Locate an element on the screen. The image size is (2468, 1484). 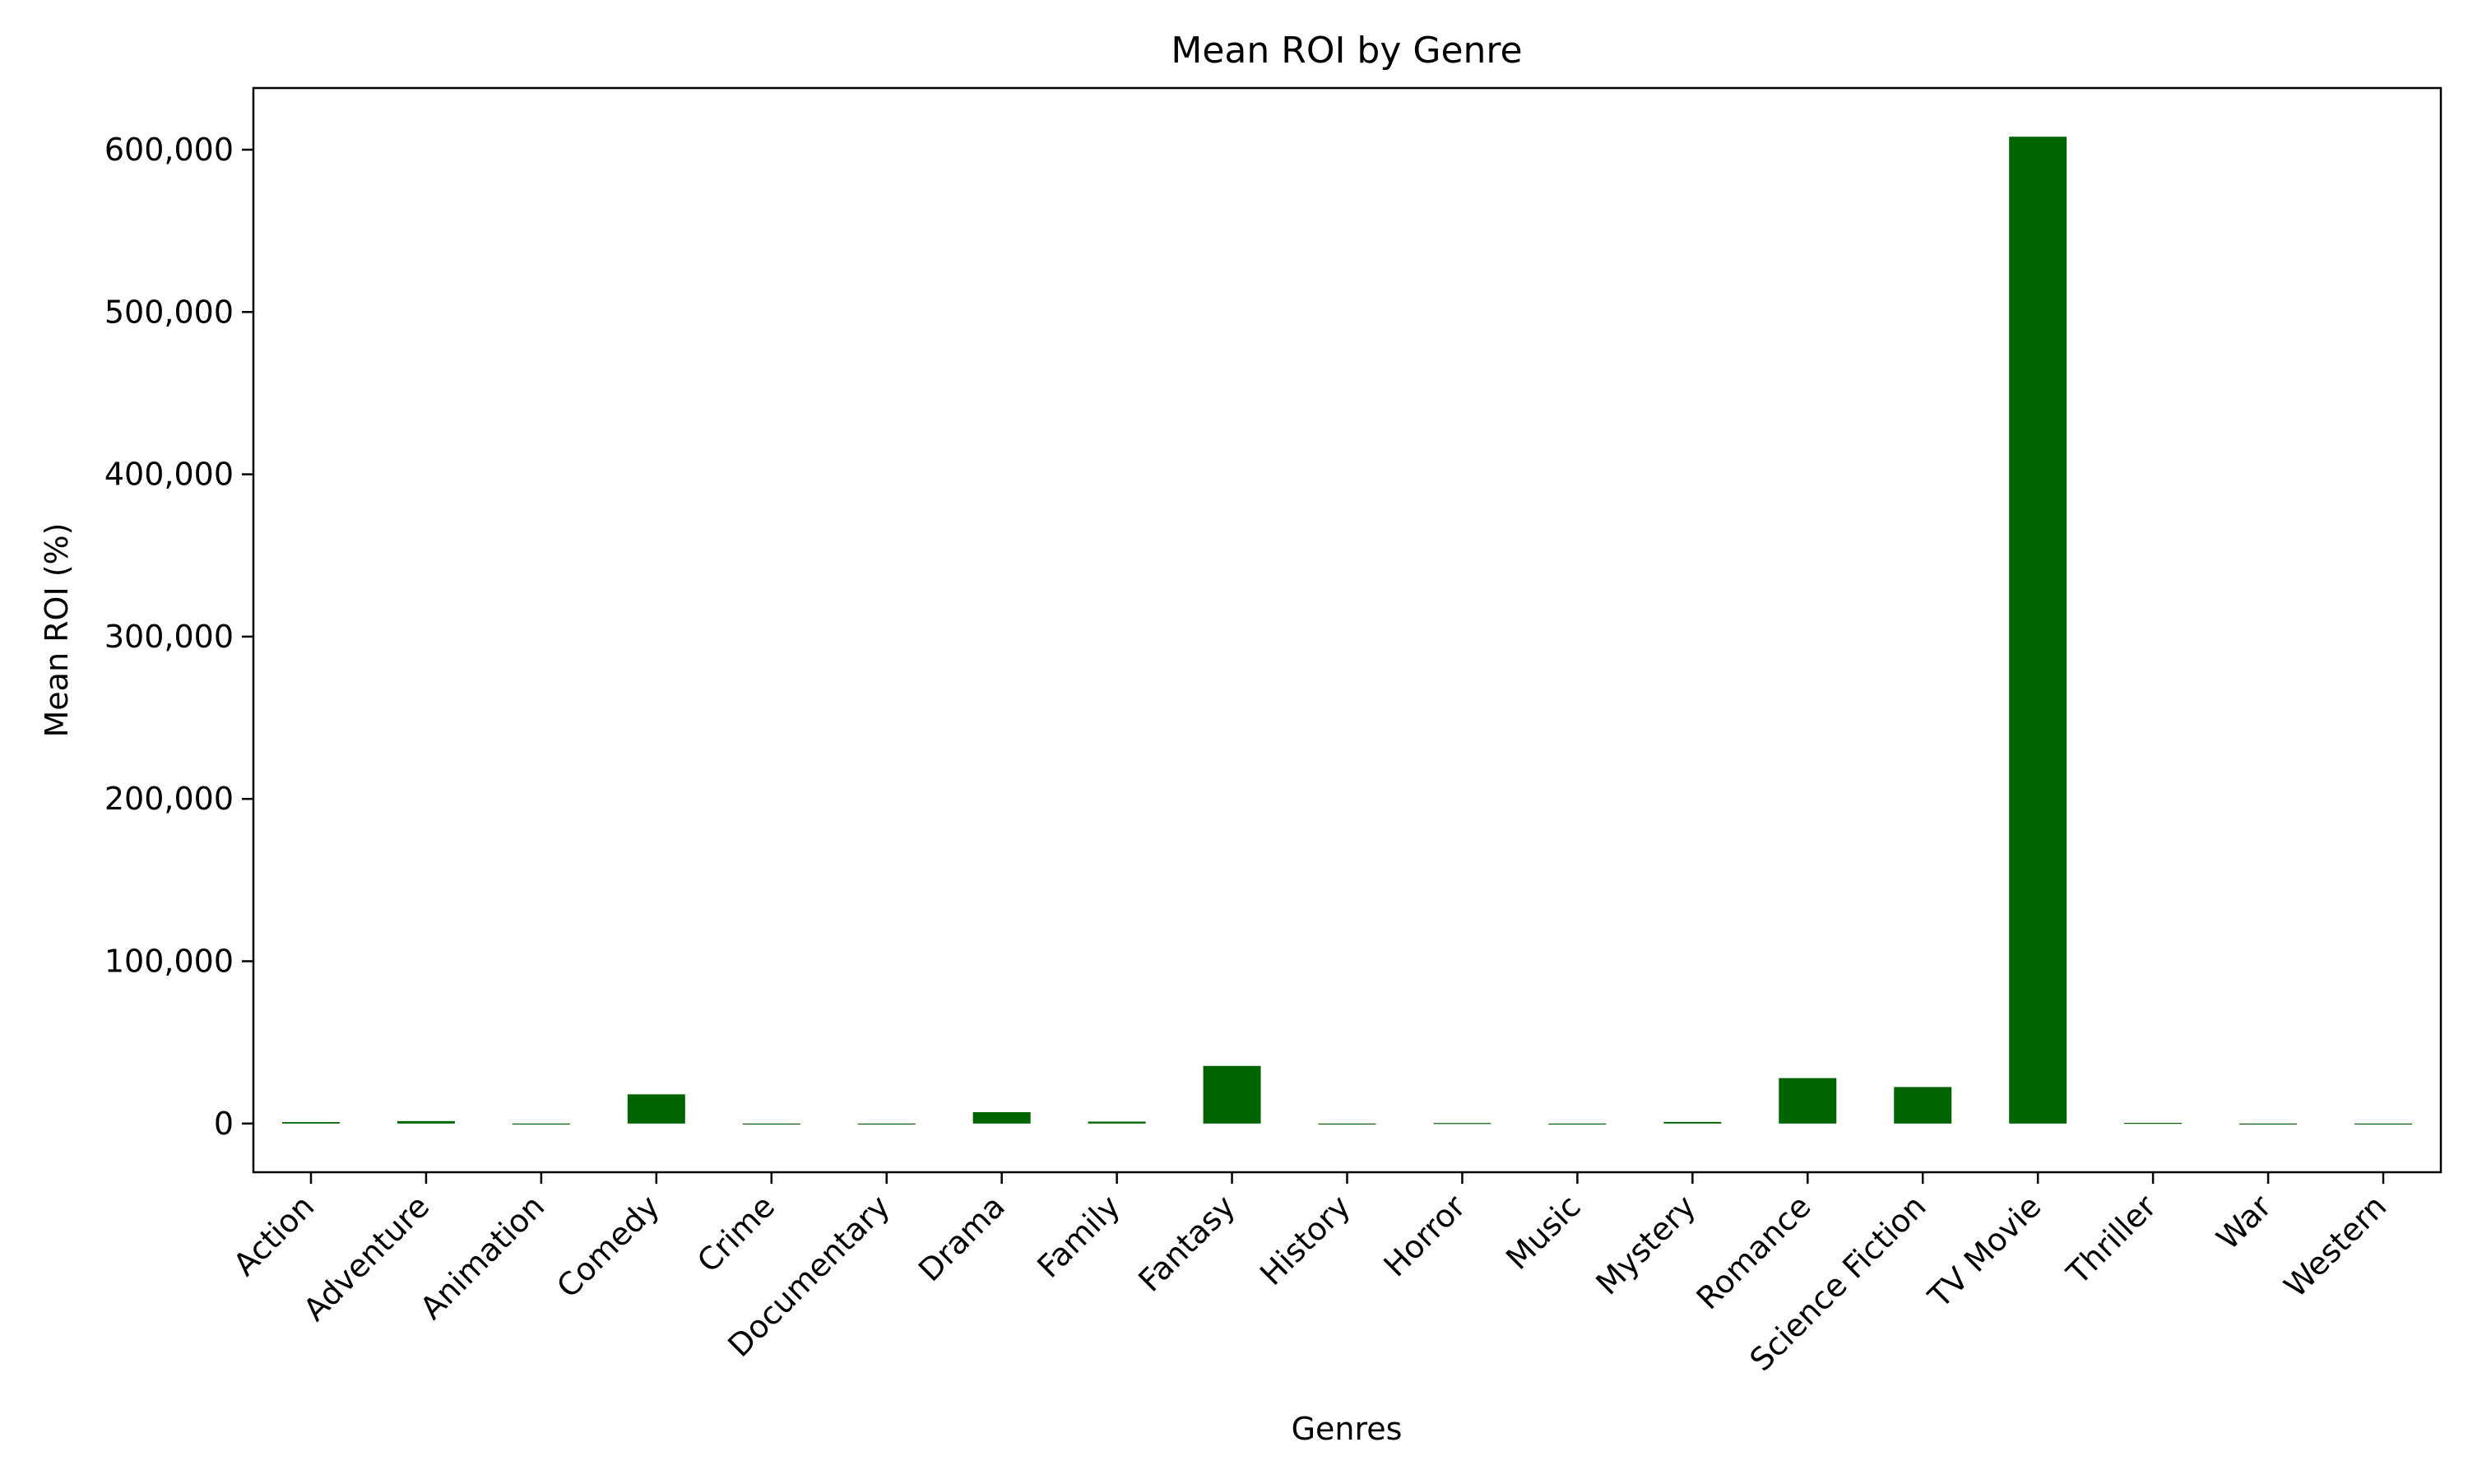
y-tick-label: 500,000 is located at coordinates (169, 312).